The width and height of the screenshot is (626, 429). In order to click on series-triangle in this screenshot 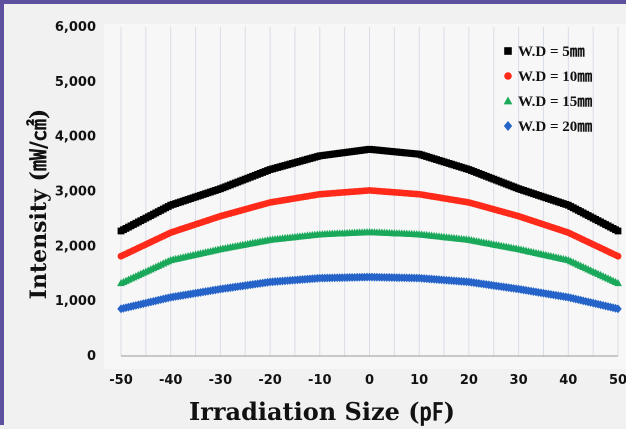, I will do `click(369, 257)`.